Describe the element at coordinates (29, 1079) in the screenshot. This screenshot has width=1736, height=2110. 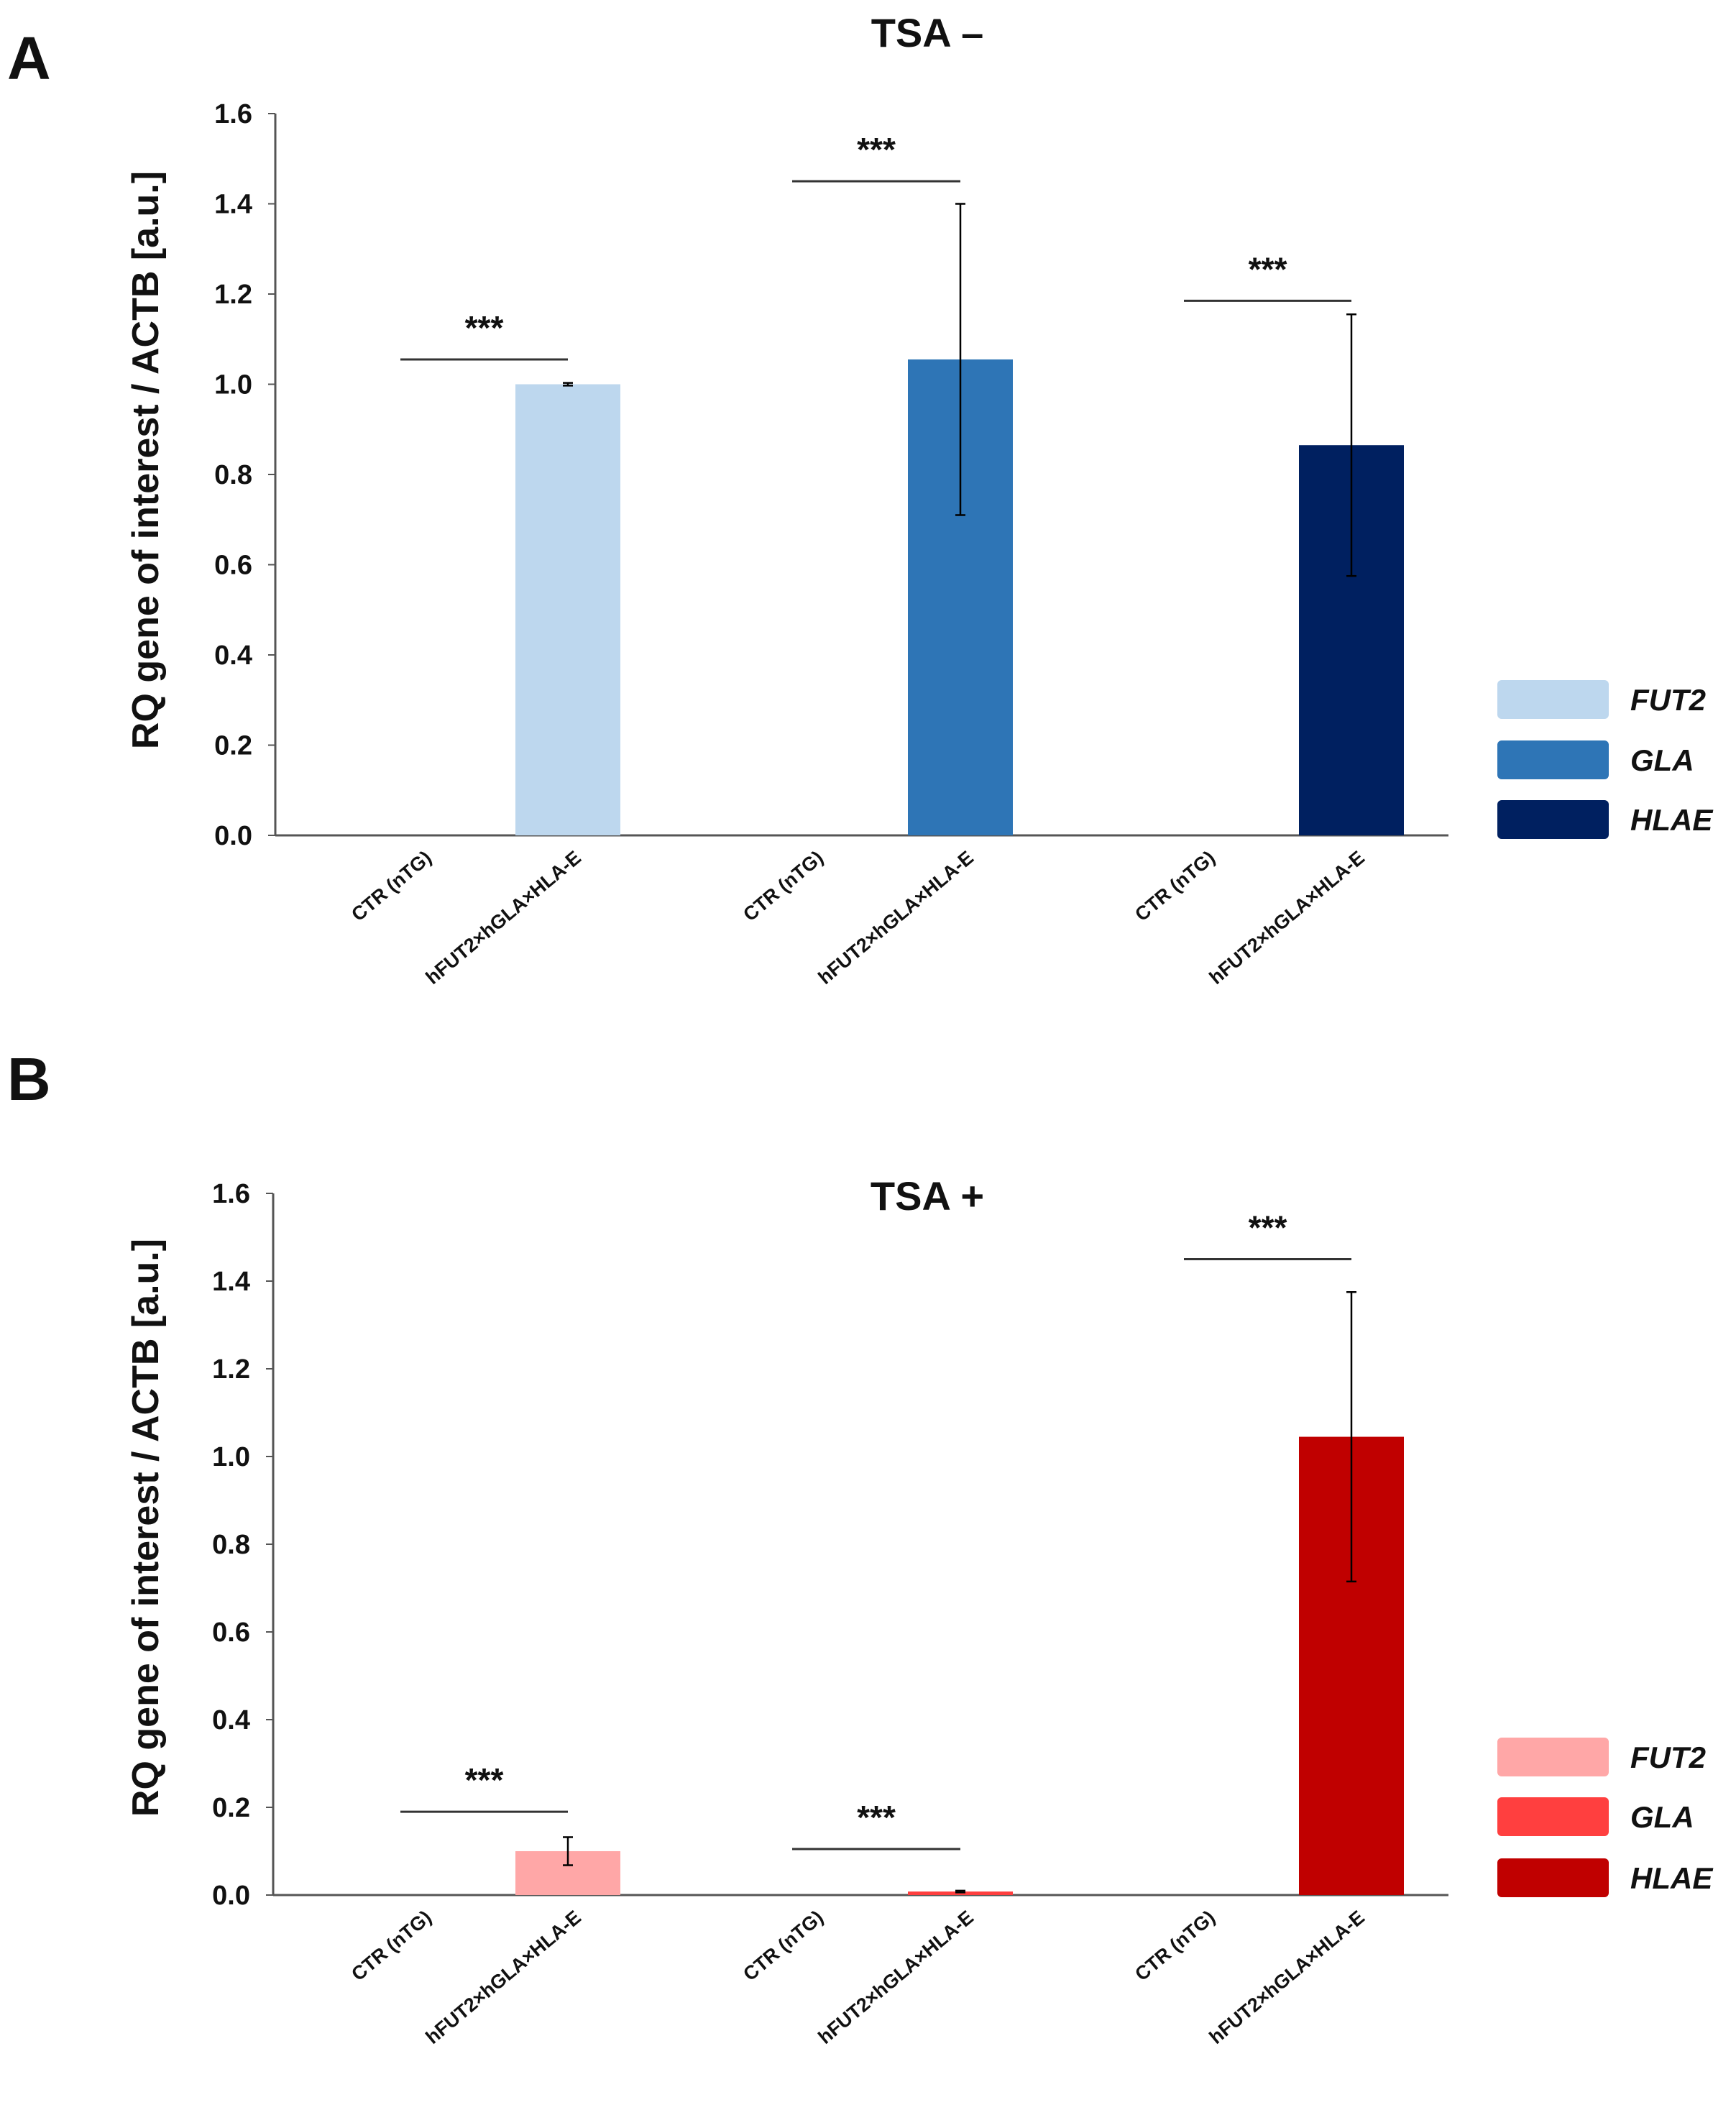
I see `panel-label: B` at that location.